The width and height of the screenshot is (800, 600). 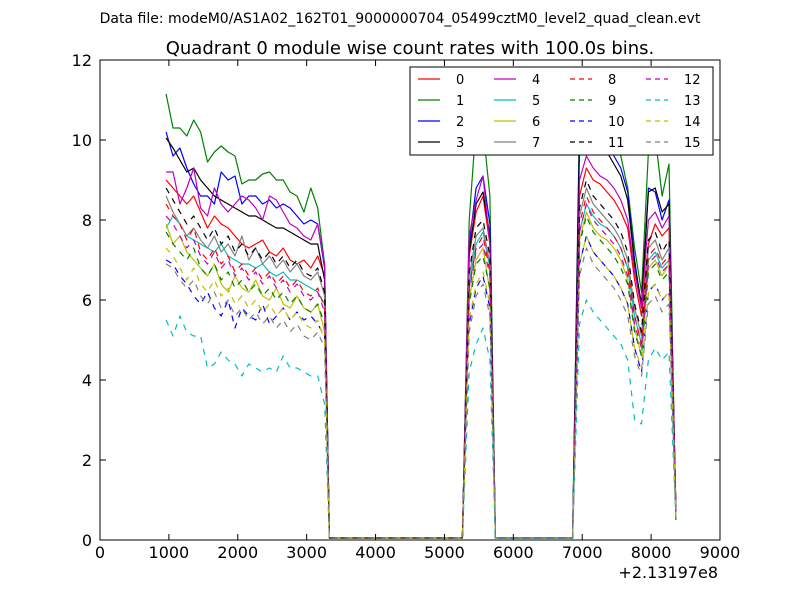 What do you see at coordinates (237, 552) in the screenshot?
I see `x-tick-label: 2000` at bounding box center [237, 552].